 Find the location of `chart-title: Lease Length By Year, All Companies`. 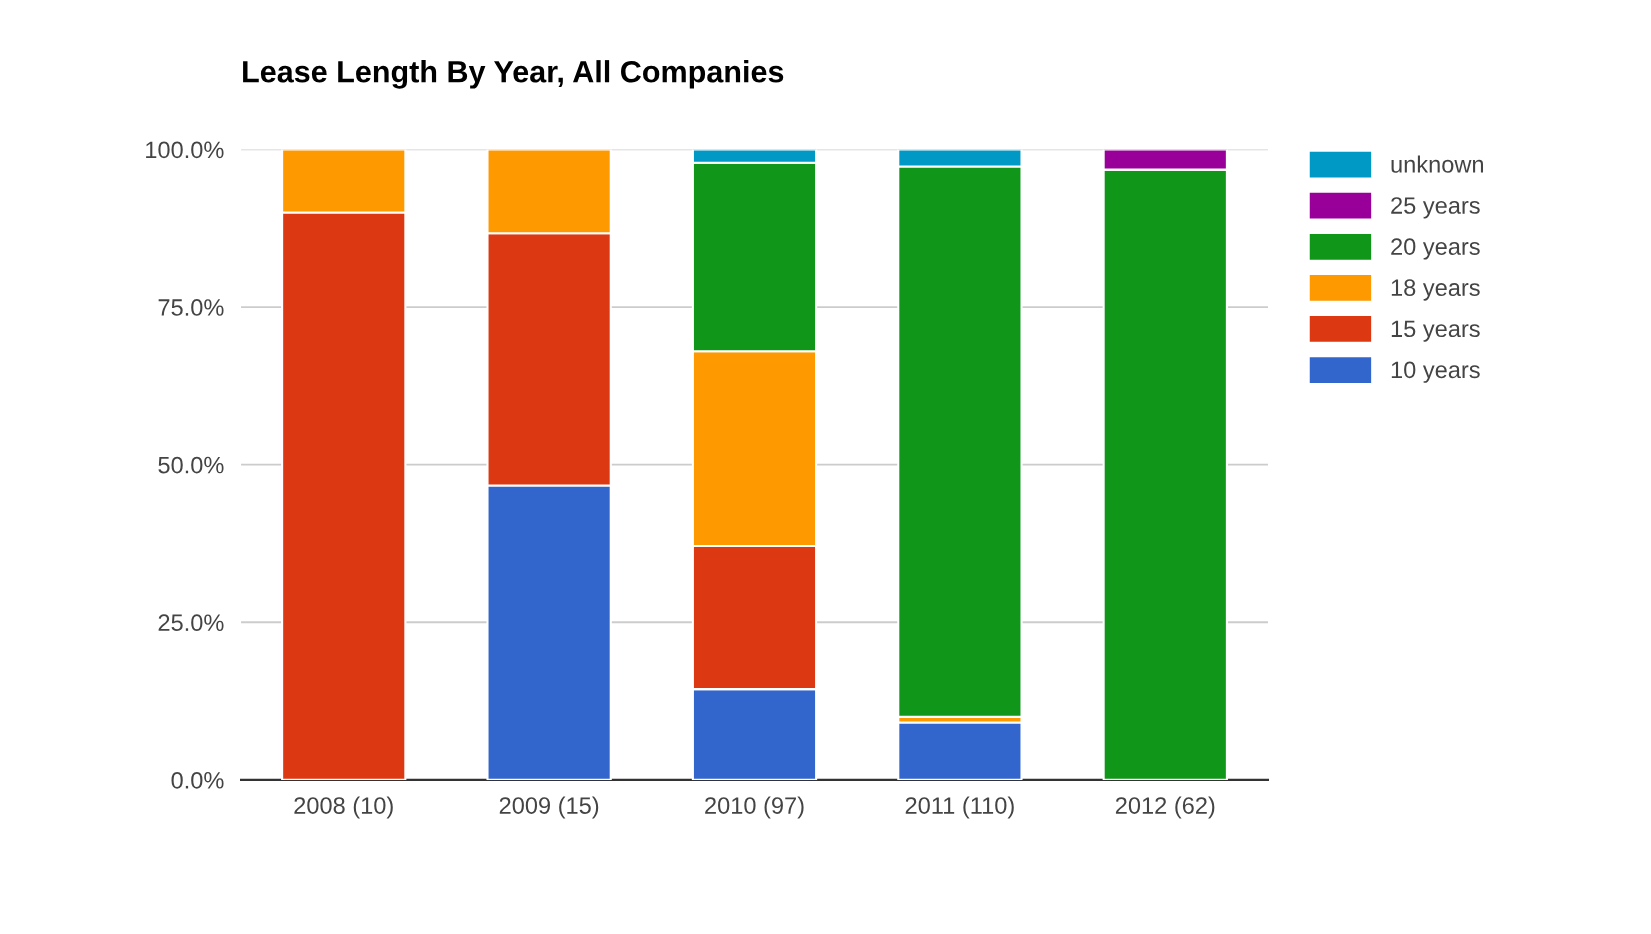

chart-title: Lease Length By Year, All Companies is located at coordinates (513, 74).